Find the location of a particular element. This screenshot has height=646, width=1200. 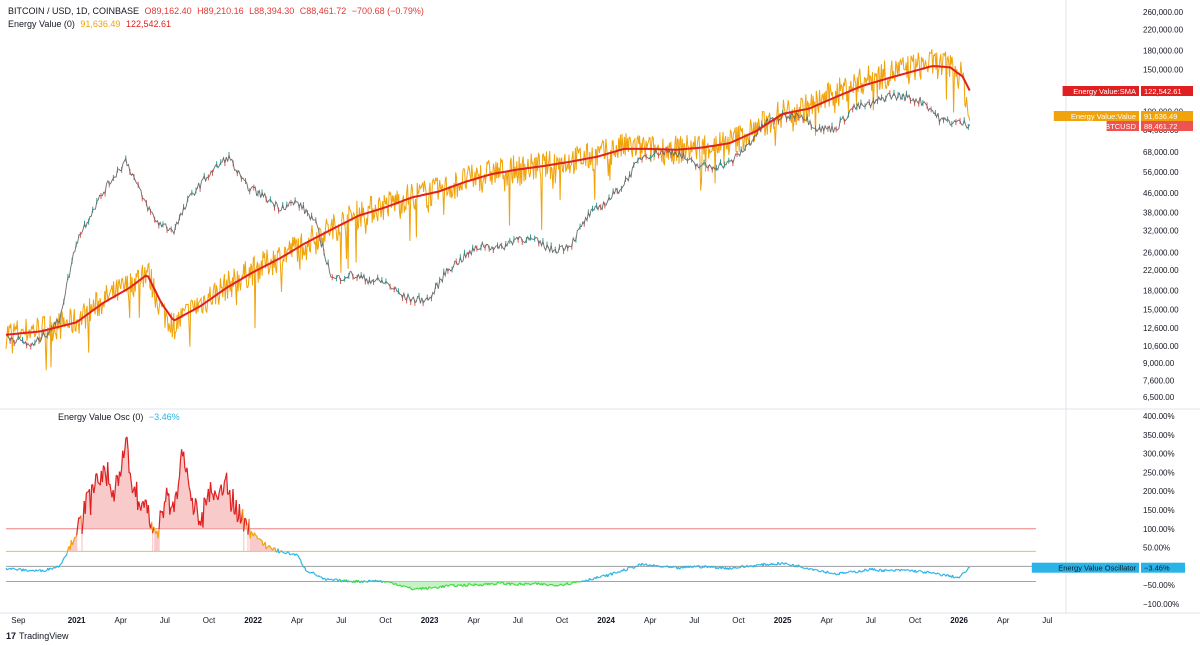

price-label-value-bg is located at coordinates (1167, 126).